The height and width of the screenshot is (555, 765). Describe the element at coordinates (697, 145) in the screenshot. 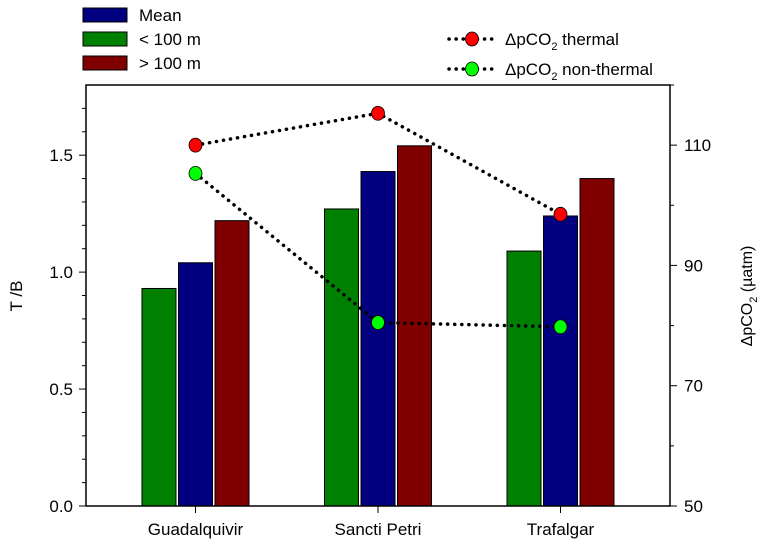

I see `y2-tick-label: 110` at that location.